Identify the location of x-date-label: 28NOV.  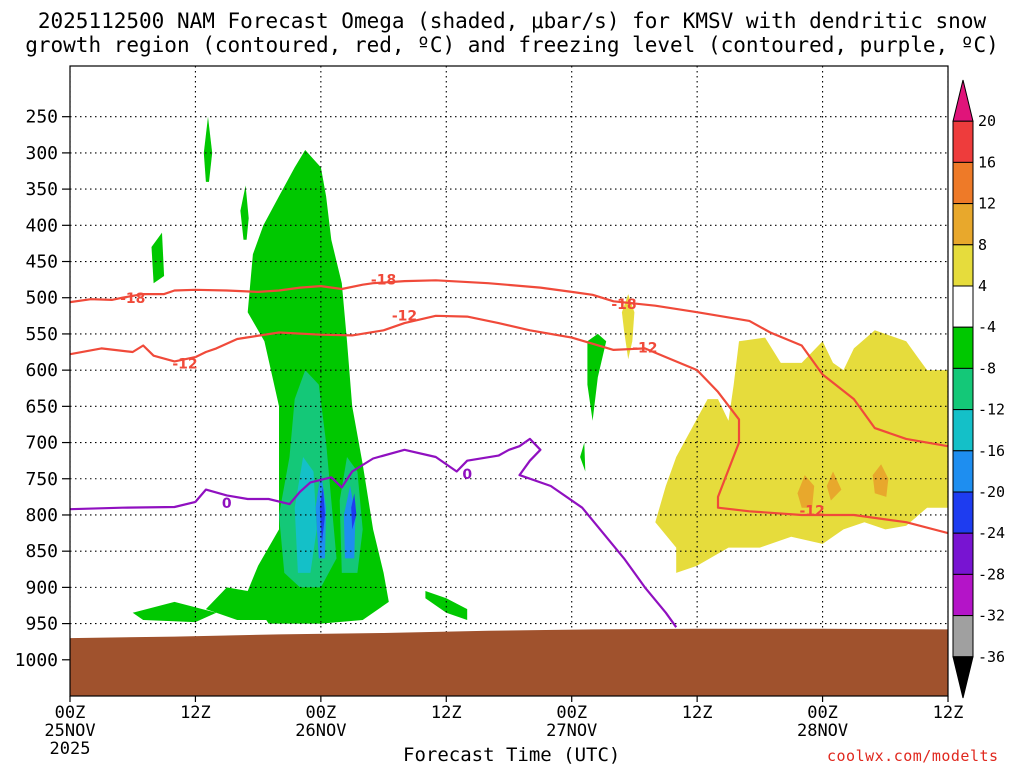
(822, 731).